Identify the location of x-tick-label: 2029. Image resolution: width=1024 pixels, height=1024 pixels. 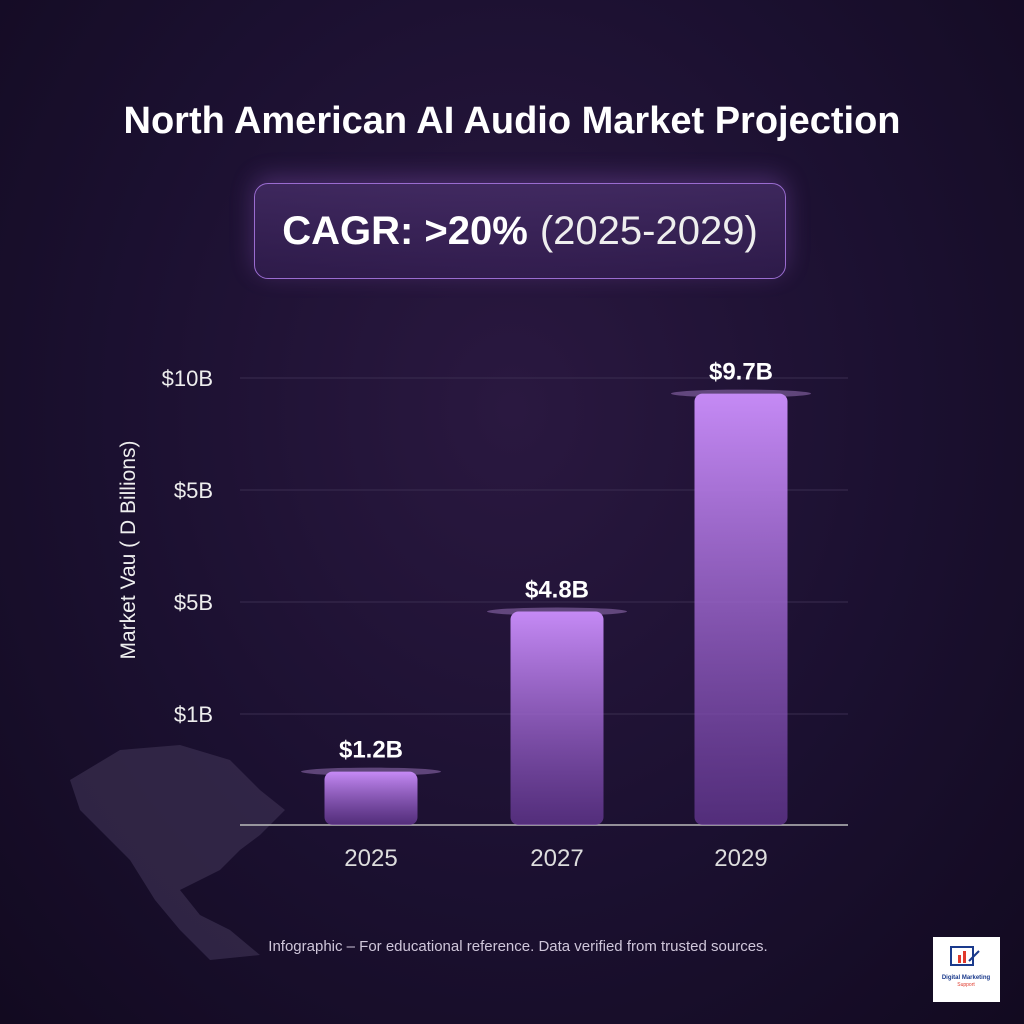
(740, 858).